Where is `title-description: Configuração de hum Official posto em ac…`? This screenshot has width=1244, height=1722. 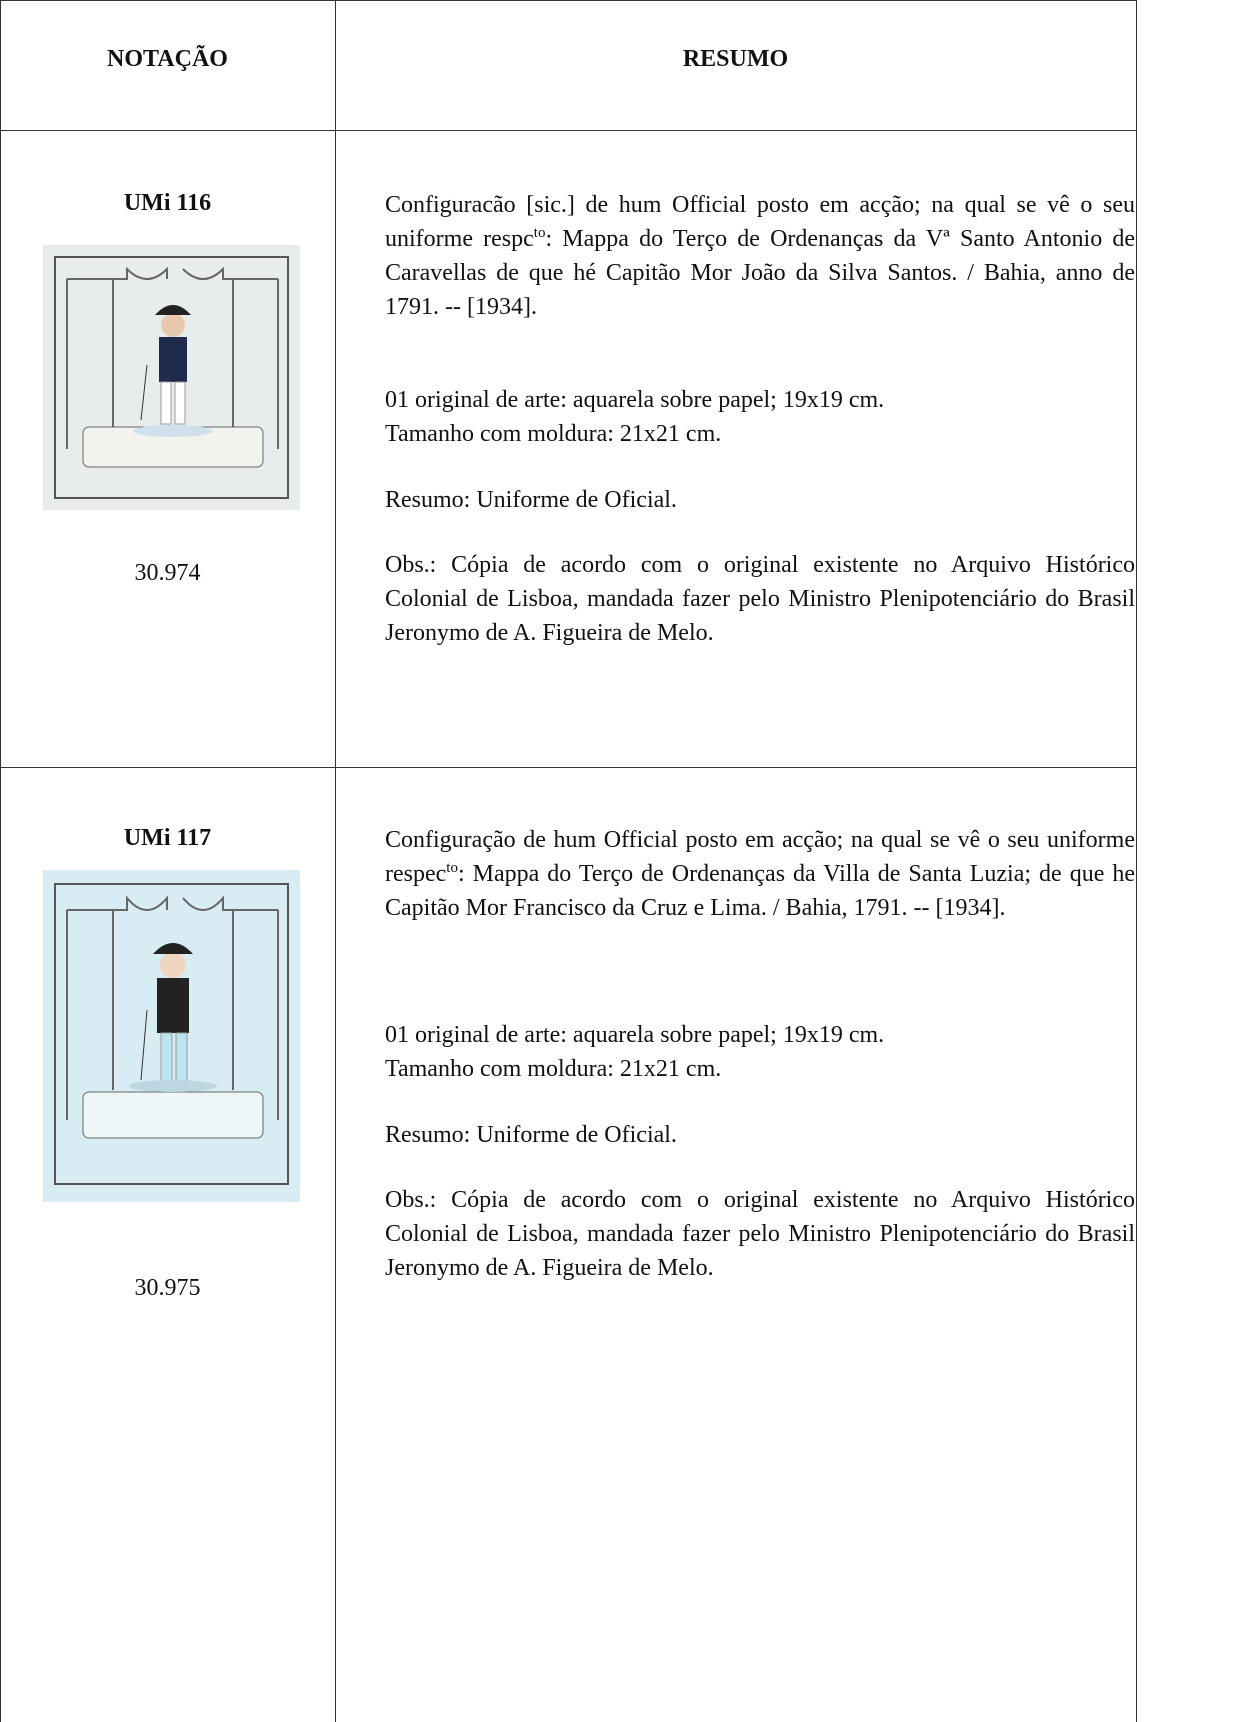 title-description: Configuração de hum Official posto em ac… is located at coordinates (760, 874).